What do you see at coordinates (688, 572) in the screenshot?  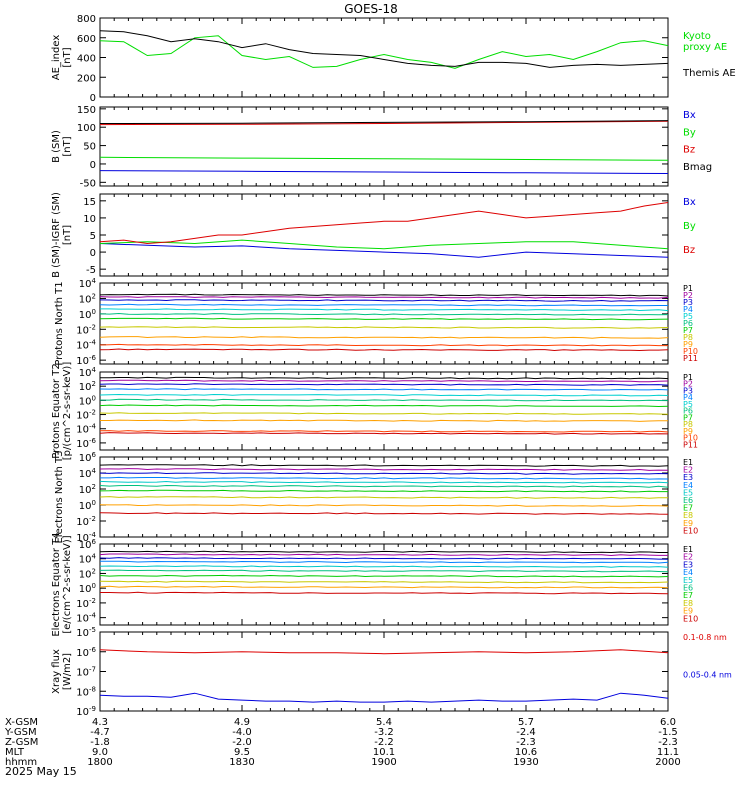 I see `legend-label: E4` at bounding box center [688, 572].